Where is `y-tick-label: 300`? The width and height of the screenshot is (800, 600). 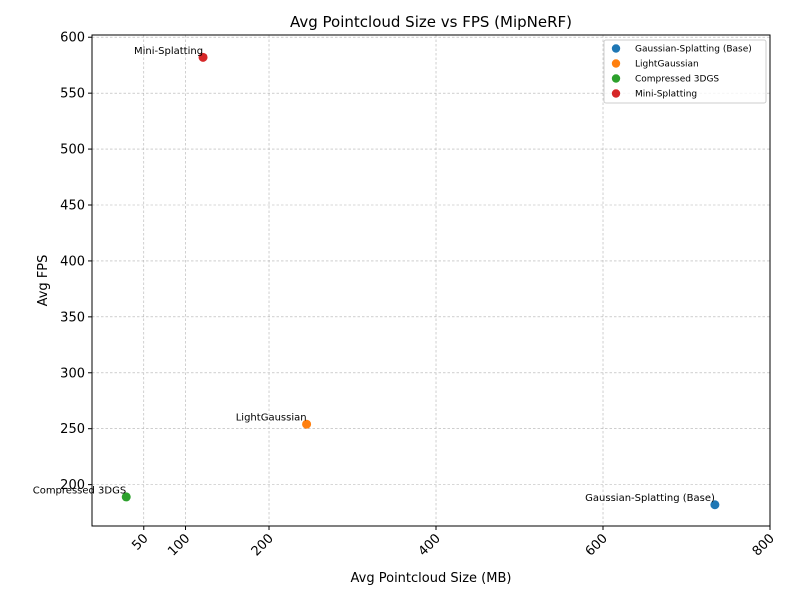
y-tick-label: 300 is located at coordinates (72, 373).